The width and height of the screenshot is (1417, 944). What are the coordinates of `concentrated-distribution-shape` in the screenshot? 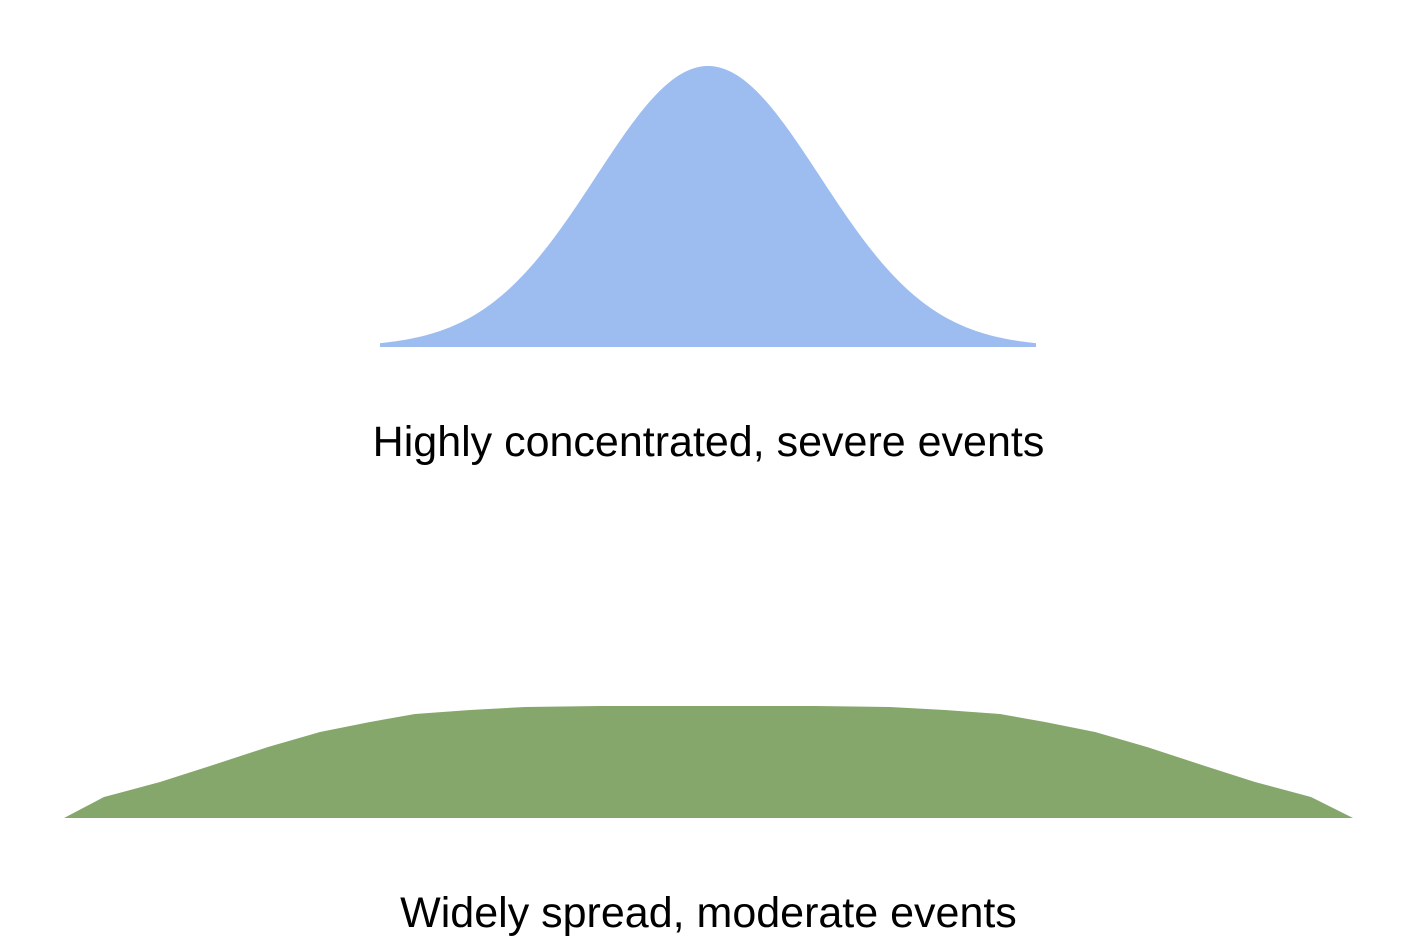 It's located at (708, 206).